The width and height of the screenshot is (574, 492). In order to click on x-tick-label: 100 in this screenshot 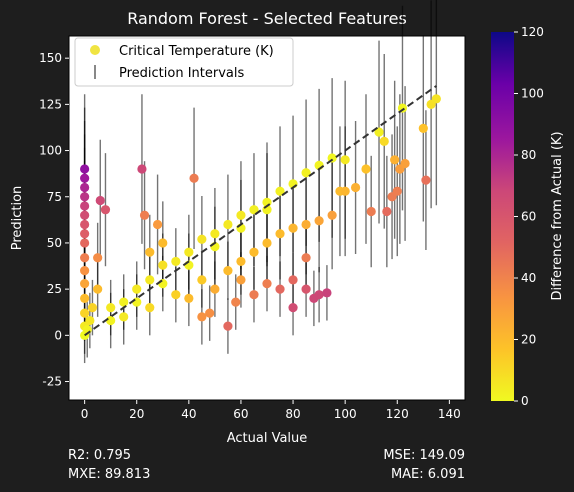, I will do `click(345, 414)`.